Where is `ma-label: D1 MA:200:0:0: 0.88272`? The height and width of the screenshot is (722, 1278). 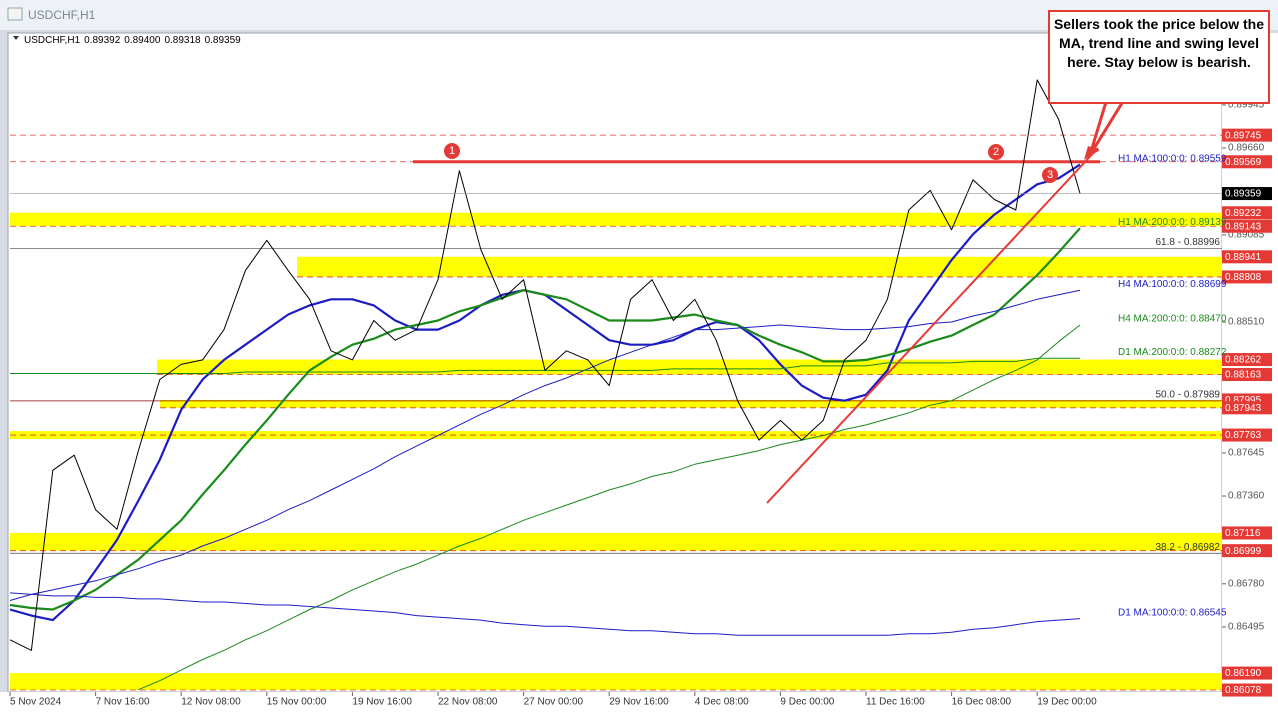 ma-label: D1 MA:200:0:0: 0.88272 is located at coordinates (1172, 352).